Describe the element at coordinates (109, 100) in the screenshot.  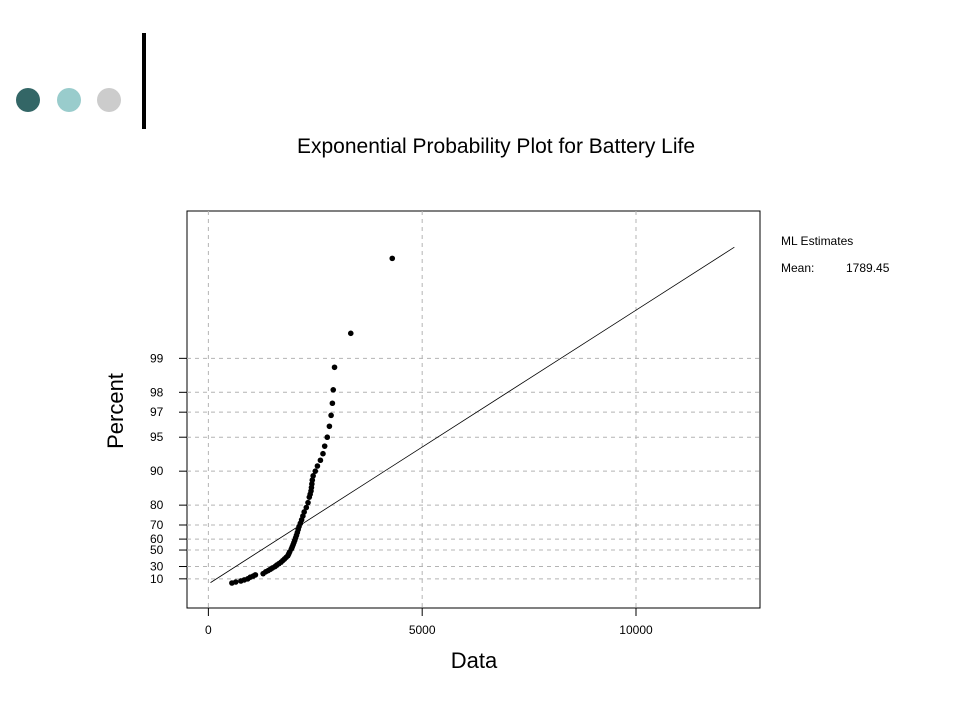
I see `decorative-dot-gray` at that location.